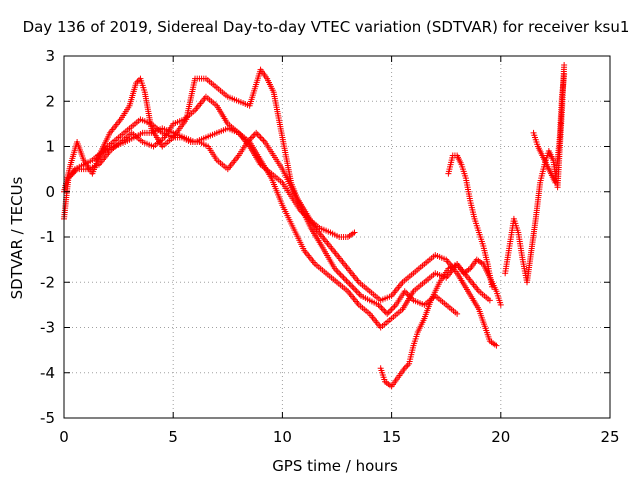  What do you see at coordinates (282, 437) in the screenshot?
I see `x-tick-label: 10` at bounding box center [282, 437].